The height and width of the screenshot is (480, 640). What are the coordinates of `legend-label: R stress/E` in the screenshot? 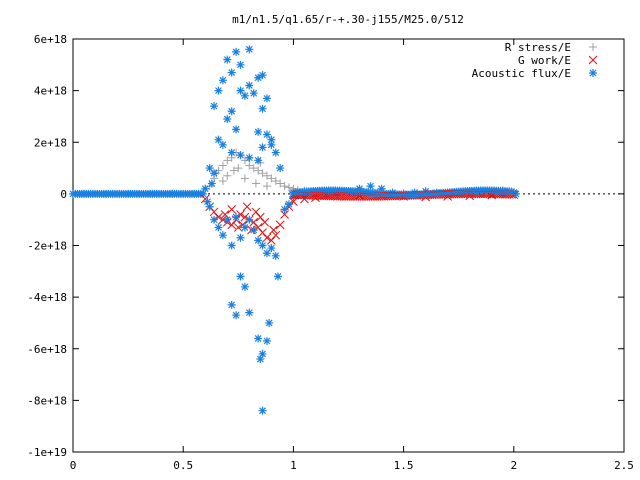 It's located at (538, 47).